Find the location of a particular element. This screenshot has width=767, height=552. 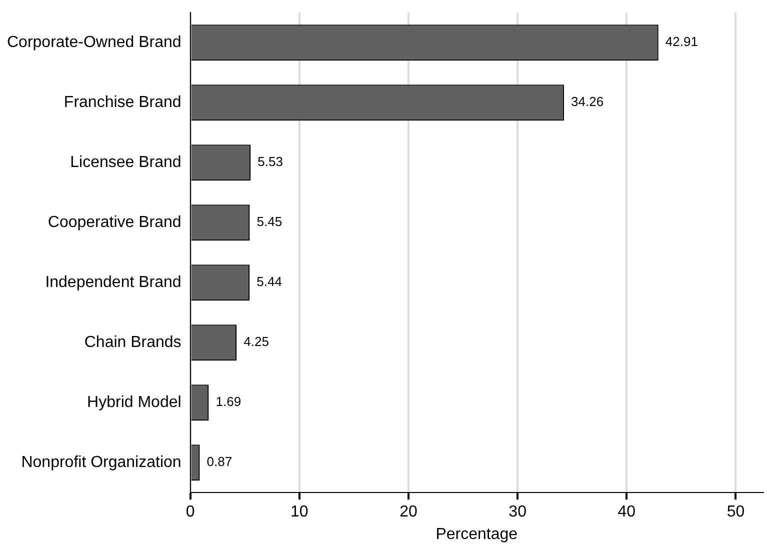

data-label: 34.26 is located at coordinates (587, 102).